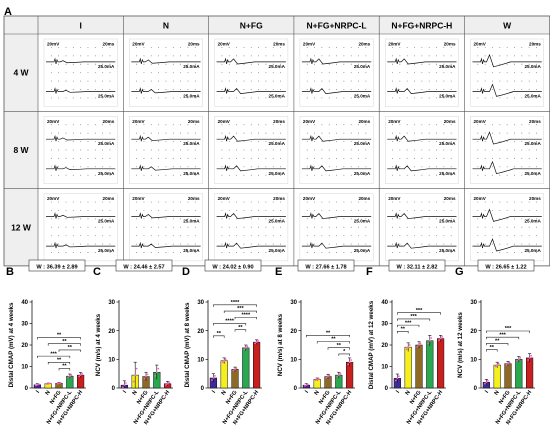  I want to click on significance-label: ***, so click(419, 311).